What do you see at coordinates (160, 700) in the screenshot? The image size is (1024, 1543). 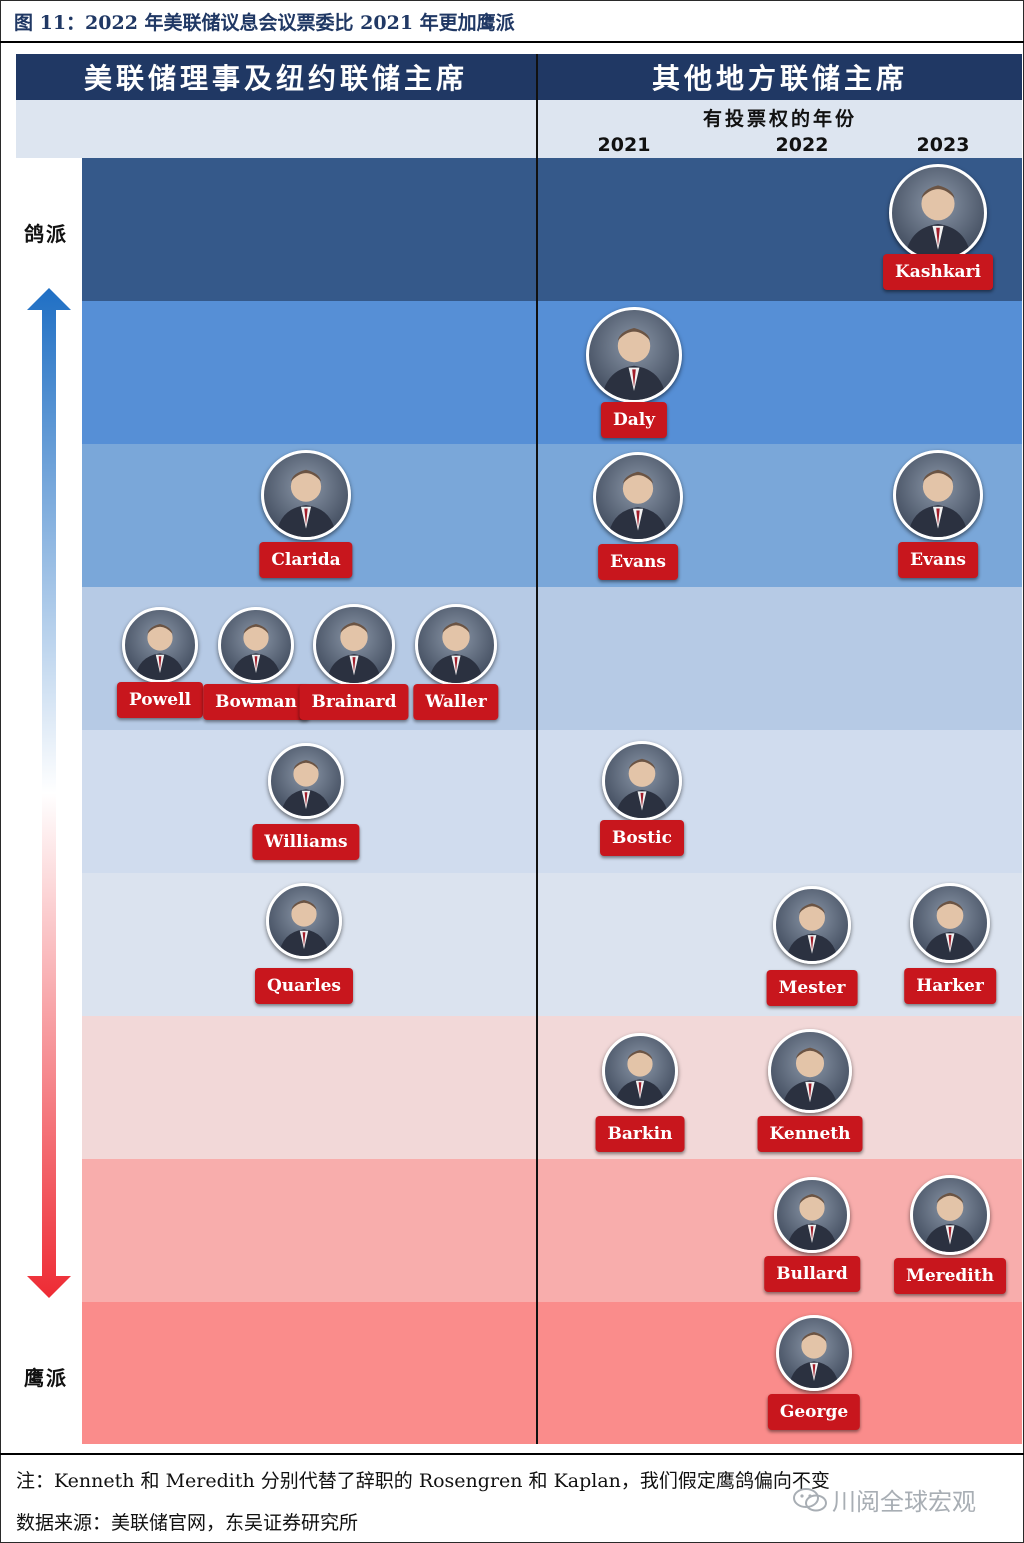 I see `name-tag: Powell` at bounding box center [160, 700].